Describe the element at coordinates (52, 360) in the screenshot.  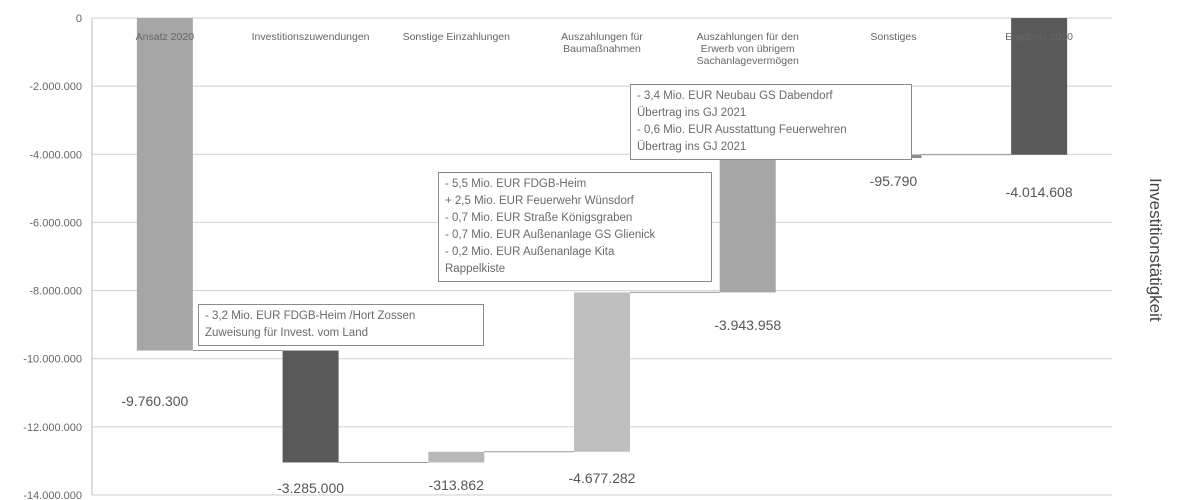
I see `y-tick-label: -10.000.000` at that location.